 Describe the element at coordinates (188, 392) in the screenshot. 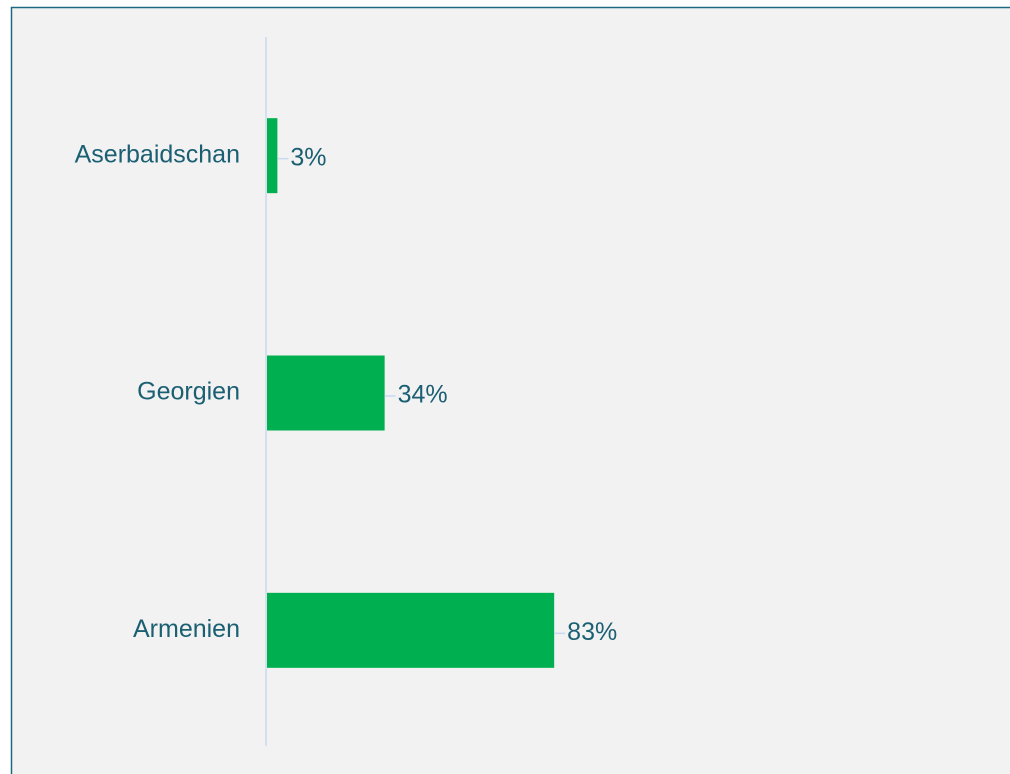

I see `category-label: Georgien` at that location.